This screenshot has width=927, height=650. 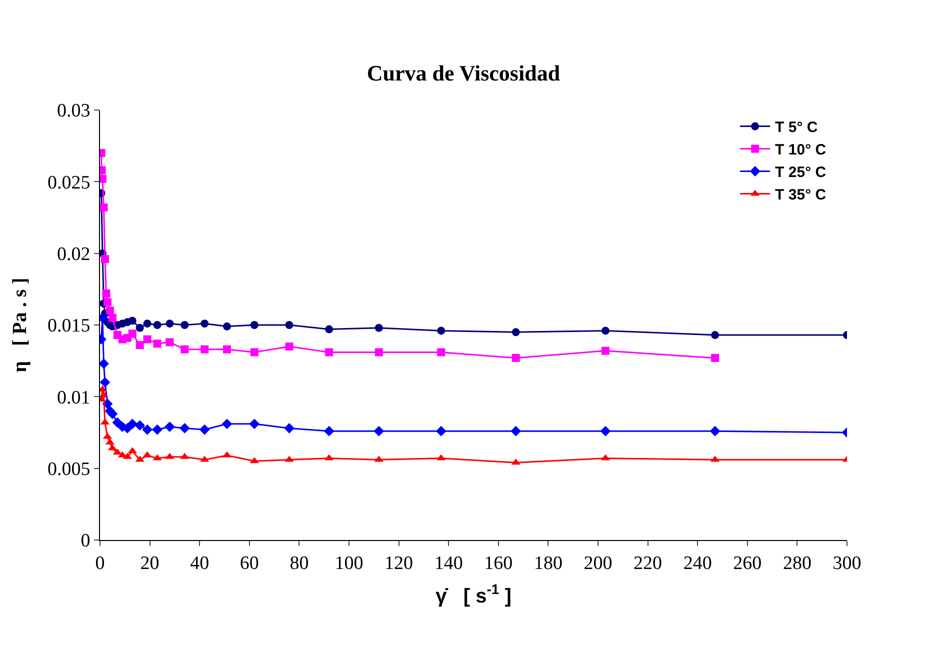 What do you see at coordinates (349, 563) in the screenshot?
I see `x-tick-label: 100` at bounding box center [349, 563].